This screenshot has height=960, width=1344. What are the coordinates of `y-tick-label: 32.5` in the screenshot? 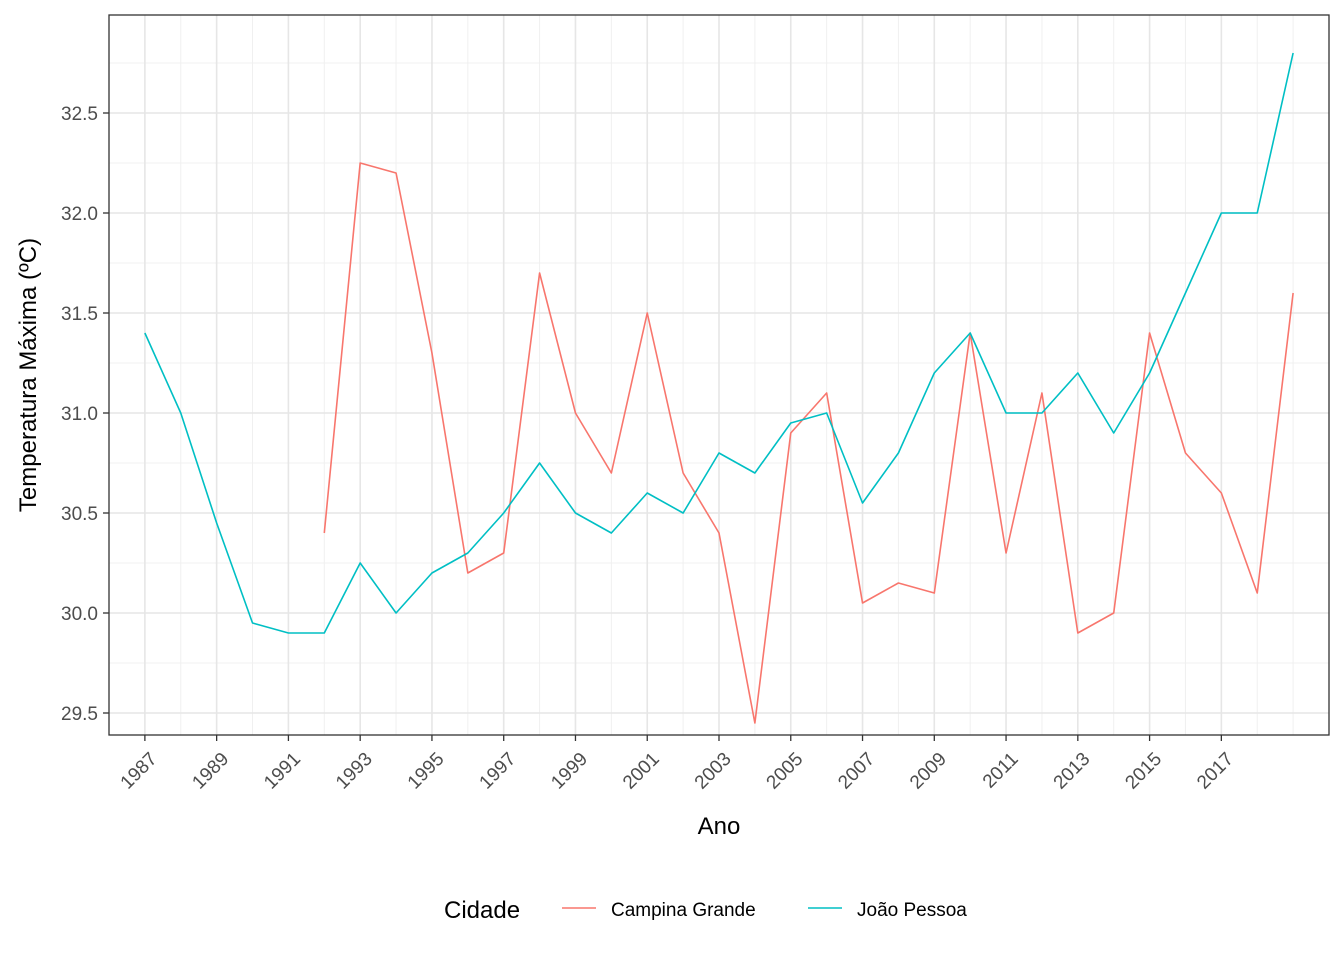 It's located at (79, 114).